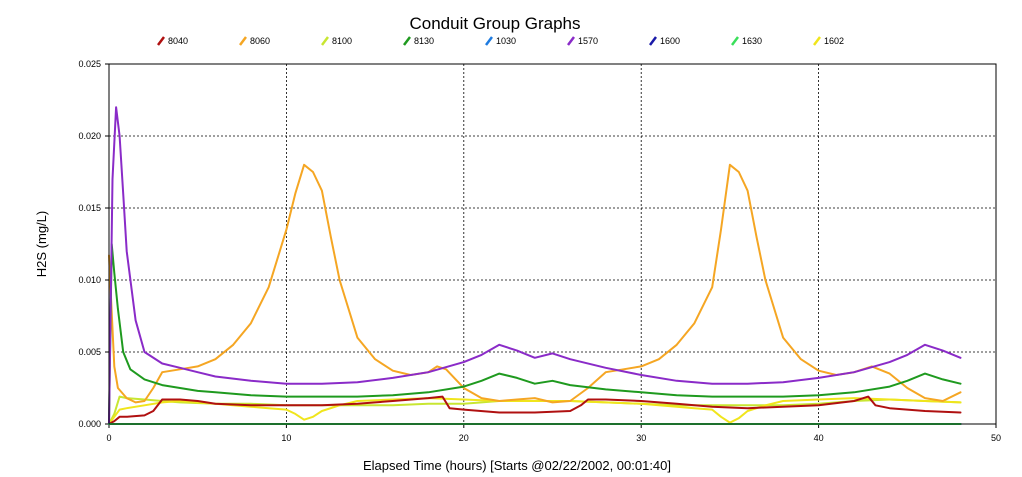 Image resolution: width=1022 pixels, height=477 pixels. What do you see at coordinates (89, 352) in the screenshot?
I see `y-tick-label: 0.005` at bounding box center [89, 352].